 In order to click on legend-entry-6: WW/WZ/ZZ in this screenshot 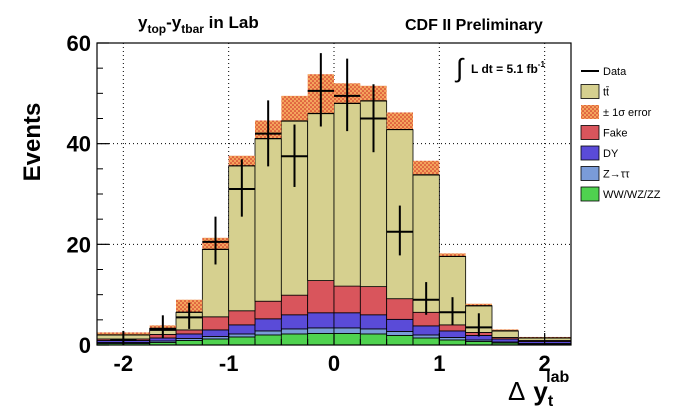, I will do `click(620, 194)`.